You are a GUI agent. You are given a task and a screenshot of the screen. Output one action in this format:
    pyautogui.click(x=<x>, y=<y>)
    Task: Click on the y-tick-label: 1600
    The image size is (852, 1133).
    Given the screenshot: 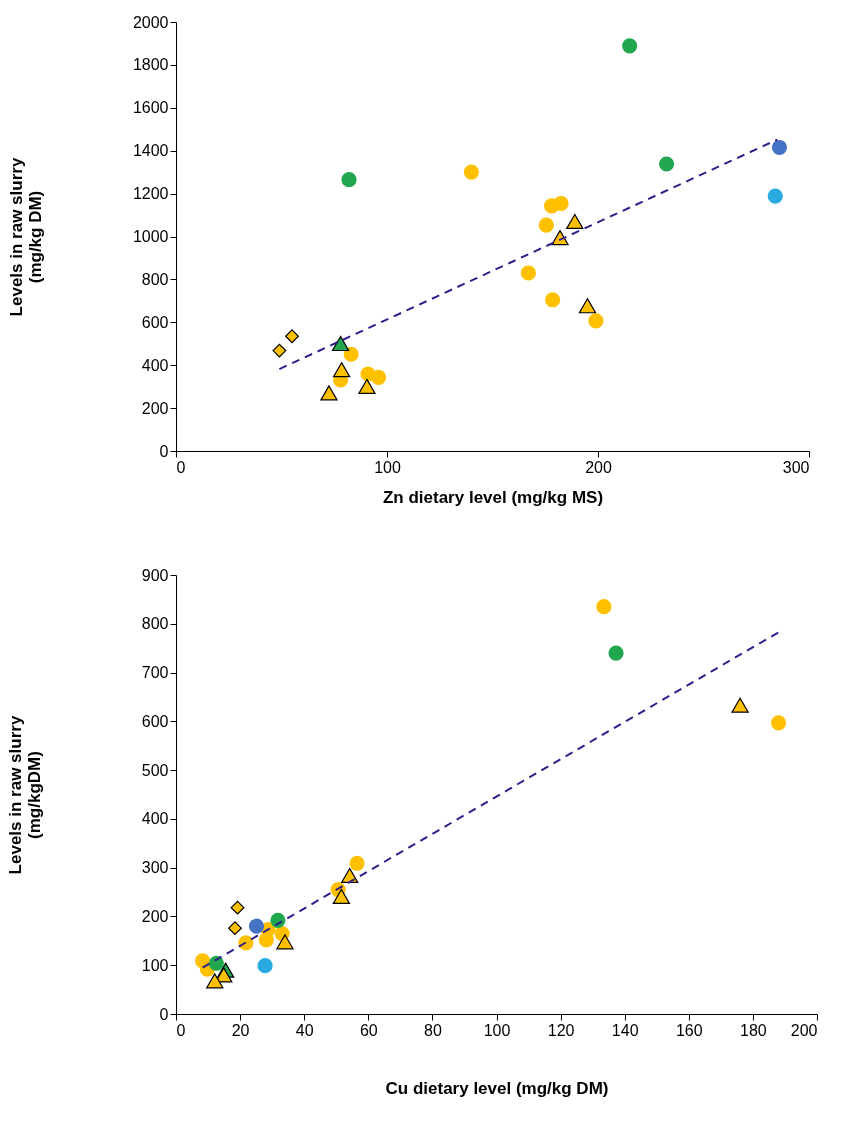 What is the action you would take?
    pyautogui.click(x=150, y=108)
    